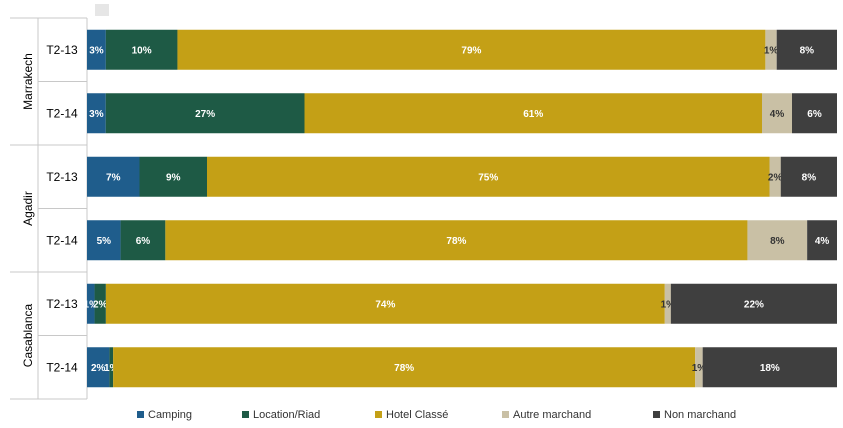 The image size is (843, 428). What do you see at coordinates (28, 208) in the screenshot?
I see `group-label-agadir: Agadir` at bounding box center [28, 208].